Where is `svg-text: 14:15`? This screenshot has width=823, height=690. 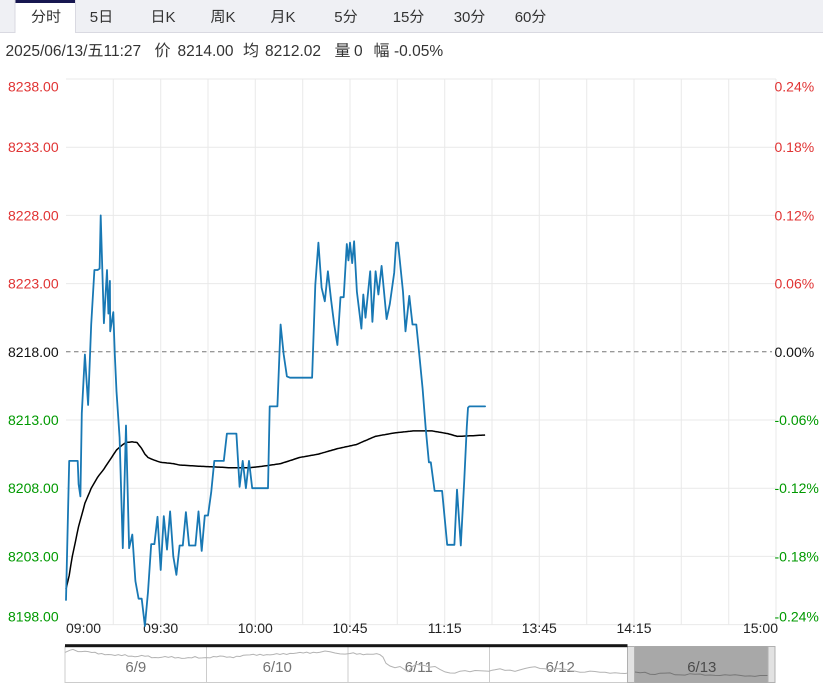 svg-text: 14:15 is located at coordinates (633, 628).